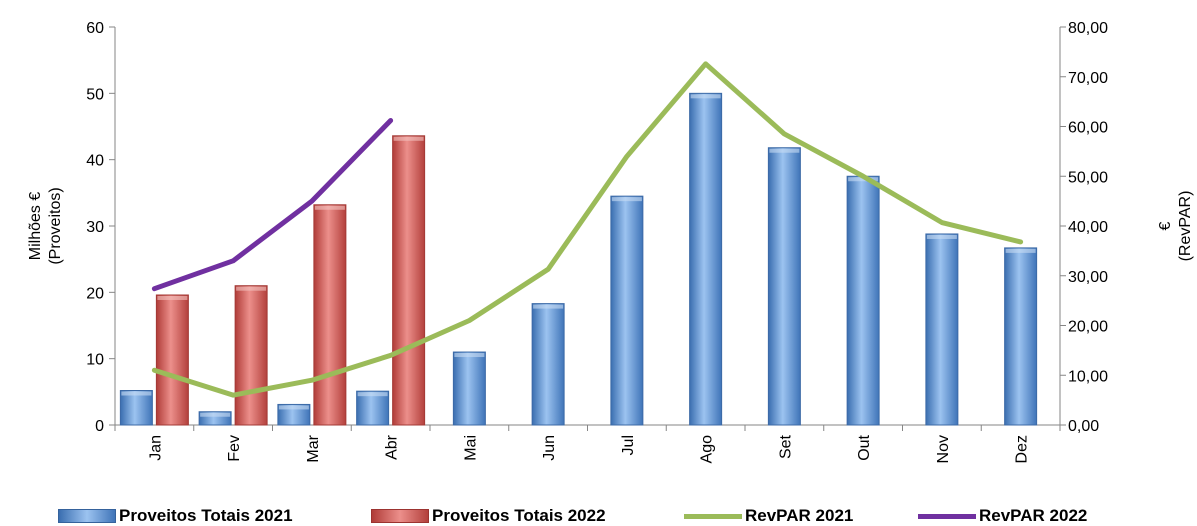 Image resolution: width=1197 pixels, height=526 pixels. I want to click on legend-item-revpar-2022: RevPAR 2022, so click(1002, 516).